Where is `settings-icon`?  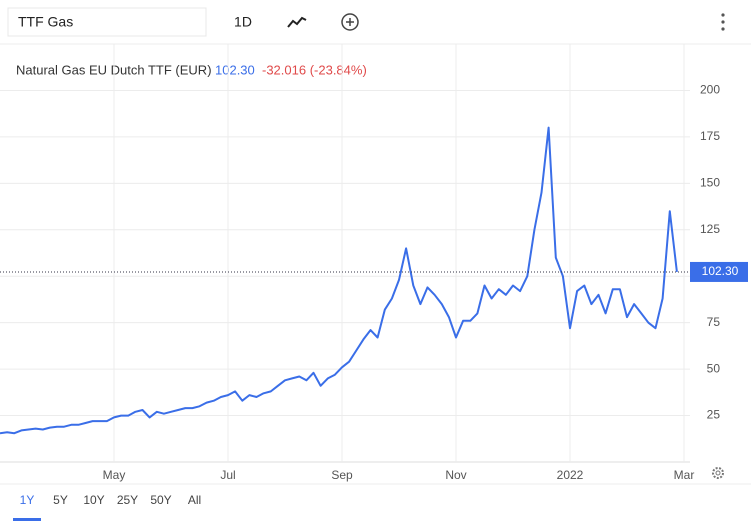 settings-icon is located at coordinates (718, 473).